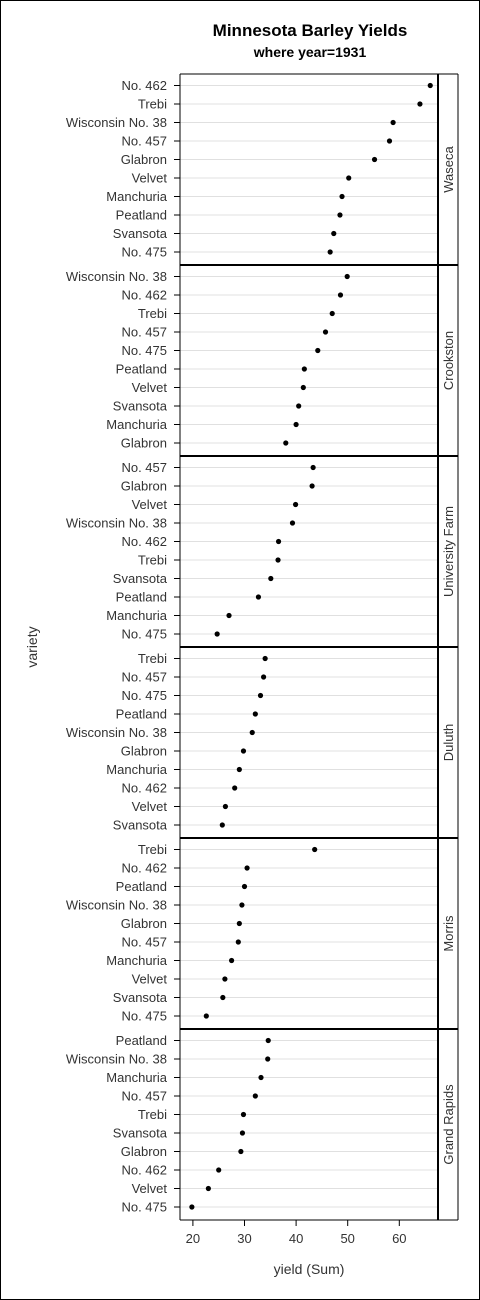  Describe the element at coordinates (309, 1269) in the screenshot. I see `x-axis-label: yield (Sum)` at that location.